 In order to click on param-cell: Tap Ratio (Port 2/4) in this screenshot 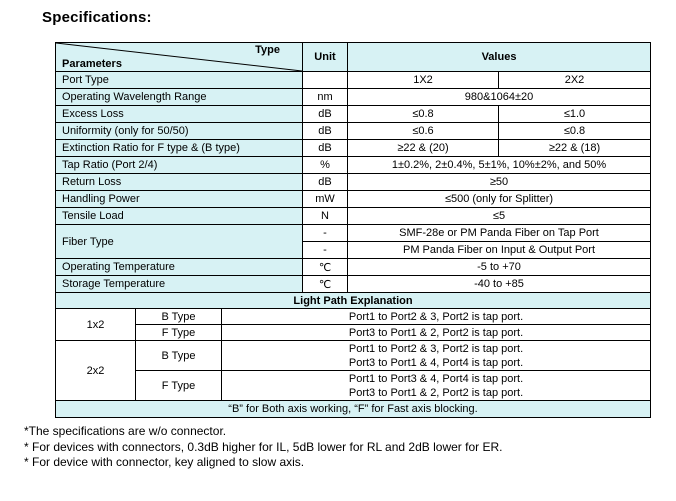, I will do `click(179, 165)`.